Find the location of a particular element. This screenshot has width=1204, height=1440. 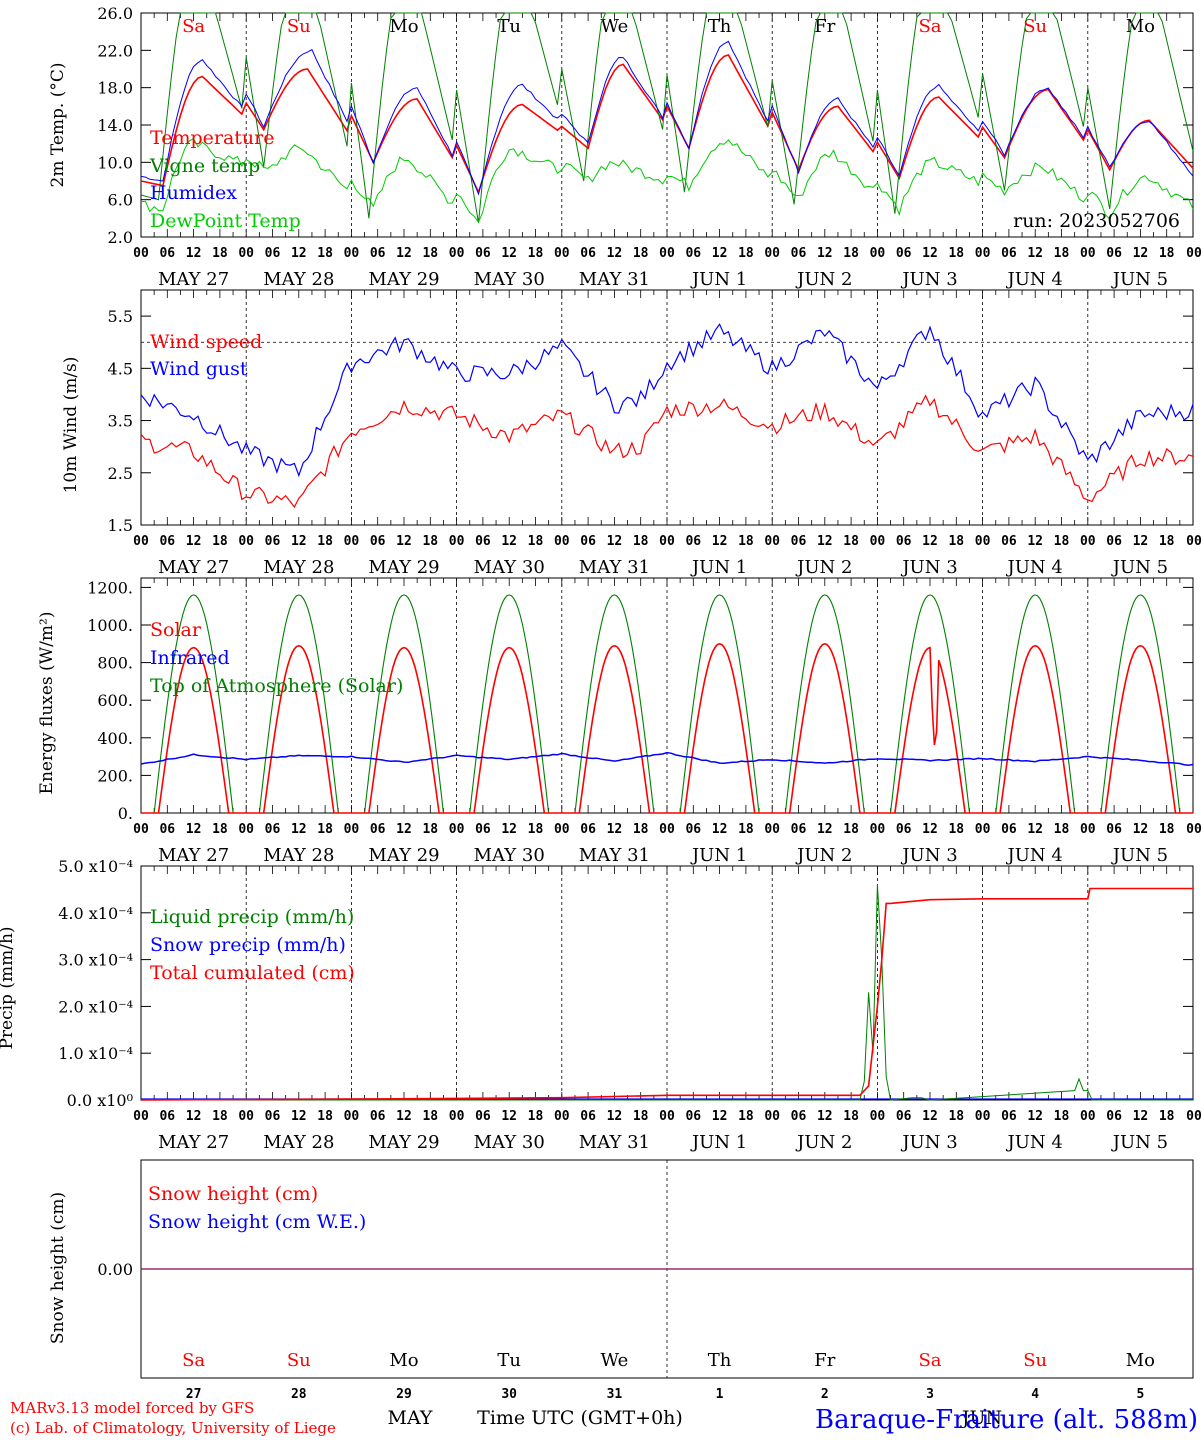

day-number-label: 2 is located at coordinates (825, 1394).